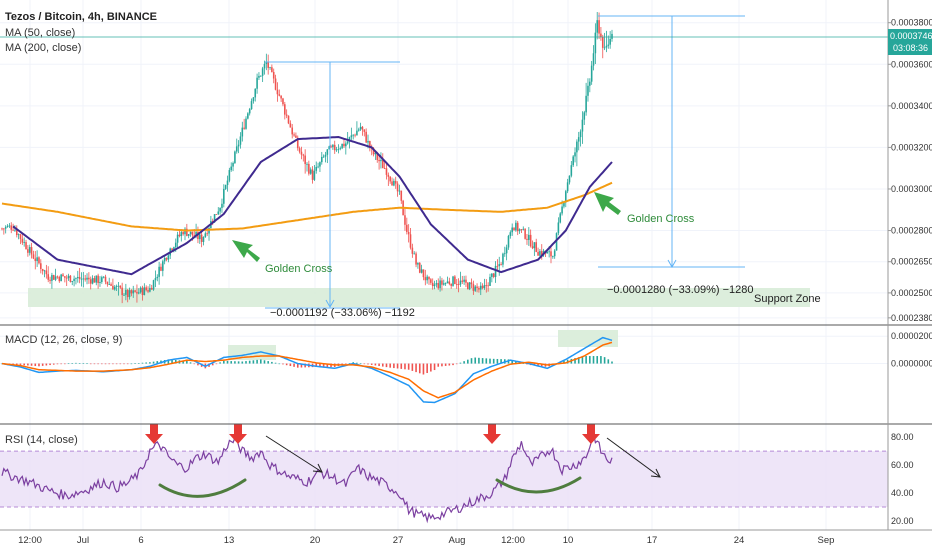  What do you see at coordinates (568, 540) in the screenshot?
I see `time-tick-label: 10` at bounding box center [568, 540].